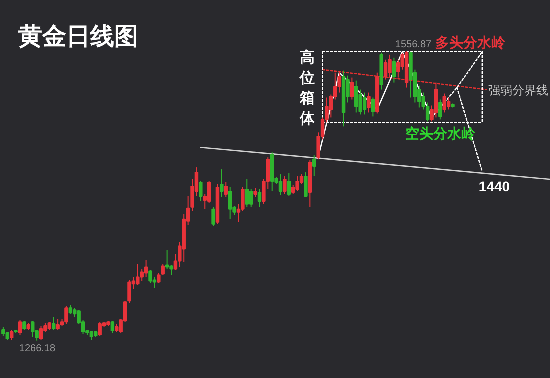 Image resolution: width=550 pixels, height=378 pixels. Describe the element at coordinates (413, 45) in the screenshot. I see `annotation: 1556.87` at that location.